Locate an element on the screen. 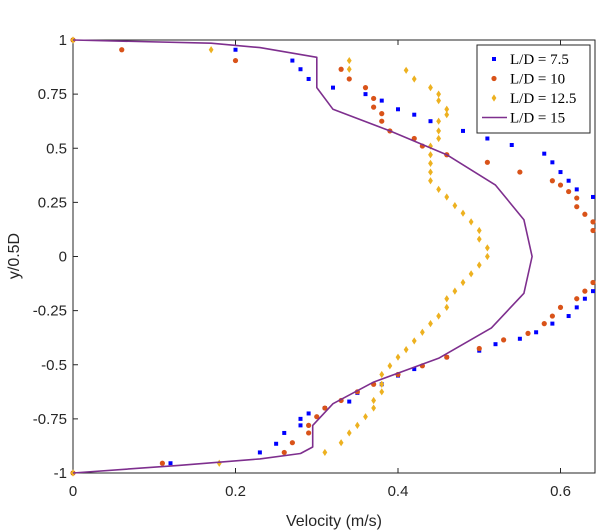 This screenshot has height=532, width=598. x-tick-label: 0.6 is located at coordinates (560, 491).